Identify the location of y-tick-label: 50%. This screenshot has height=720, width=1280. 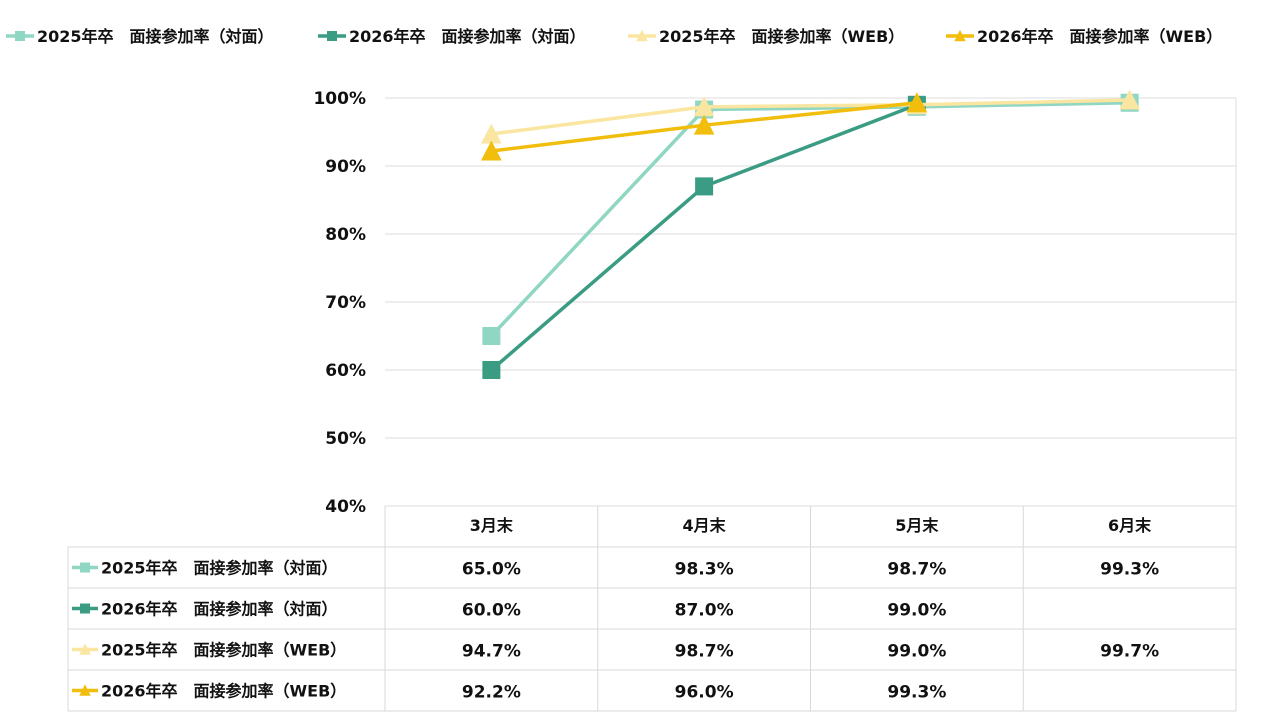
(345, 439).